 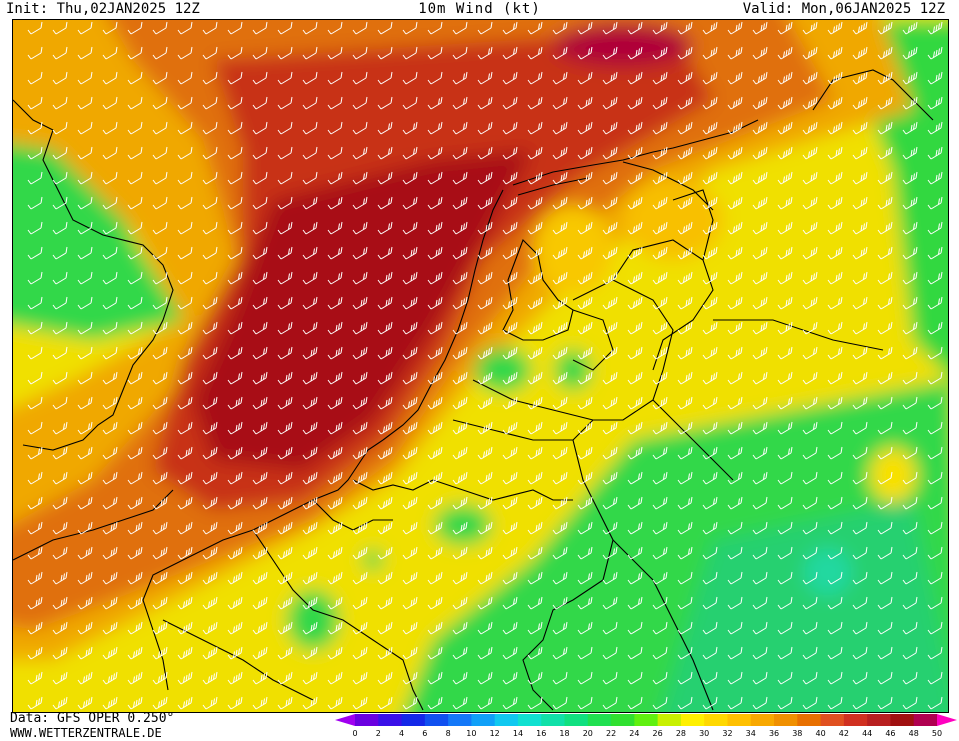 What do you see at coordinates (86, 733) in the screenshot?
I see `site-url-link: WWW.WETTERZENTRALE.DE` at bounding box center [86, 733].